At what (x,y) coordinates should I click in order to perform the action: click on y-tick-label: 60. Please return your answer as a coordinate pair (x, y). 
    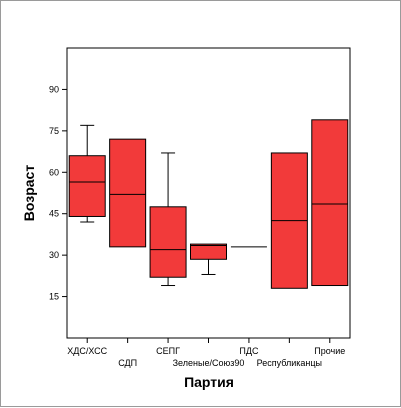
    Looking at the image, I should click on (54, 172).